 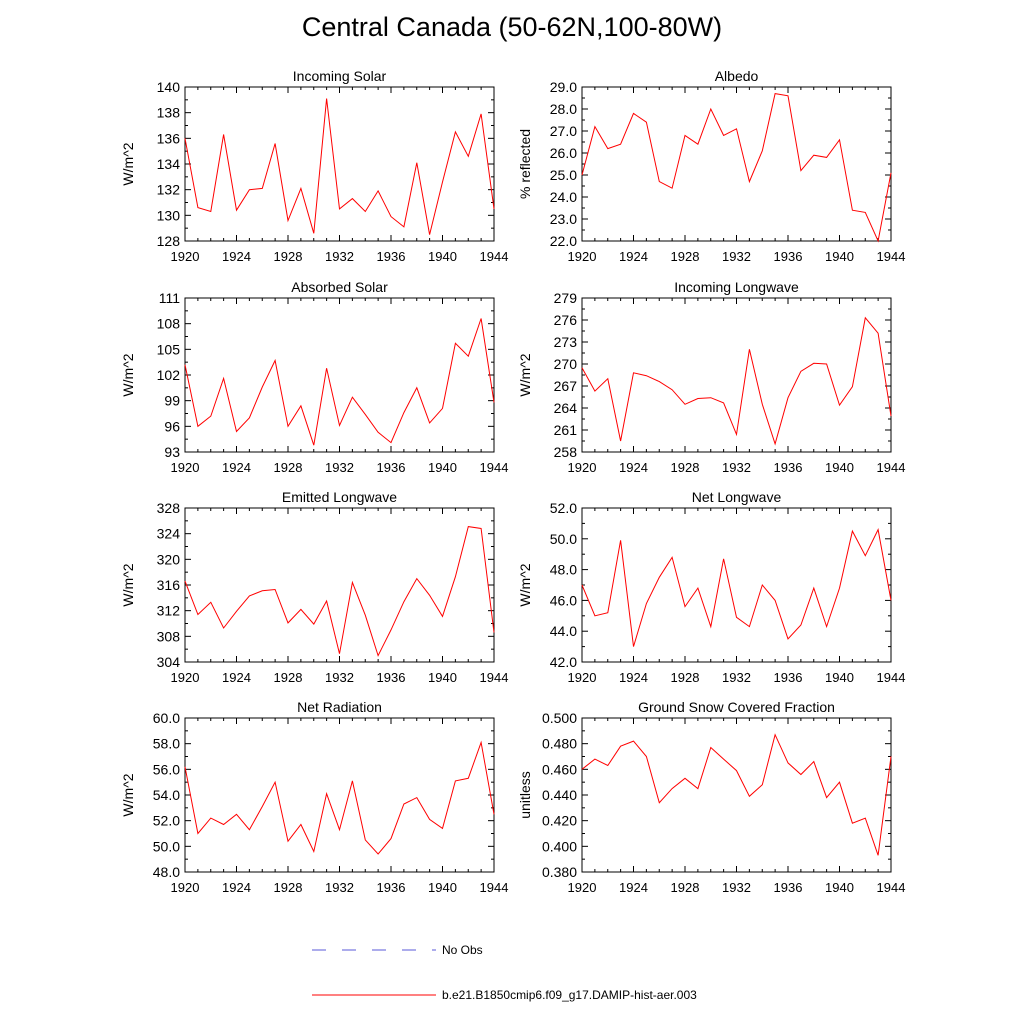 What do you see at coordinates (563, 631) in the screenshot?
I see `y-tick-label: 44.0` at bounding box center [563, 631].